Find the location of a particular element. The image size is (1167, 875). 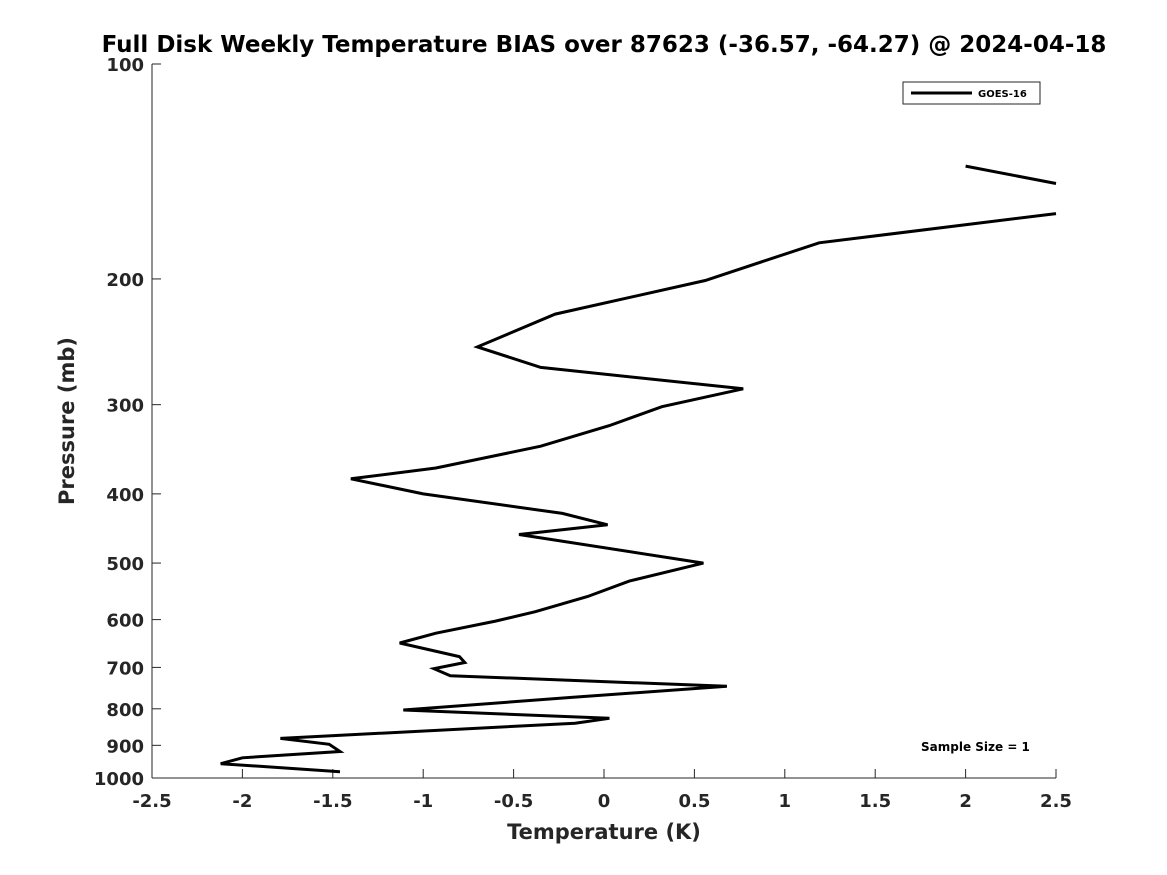

x-tick-label: -2.5 is located at coordinates (151, 801).